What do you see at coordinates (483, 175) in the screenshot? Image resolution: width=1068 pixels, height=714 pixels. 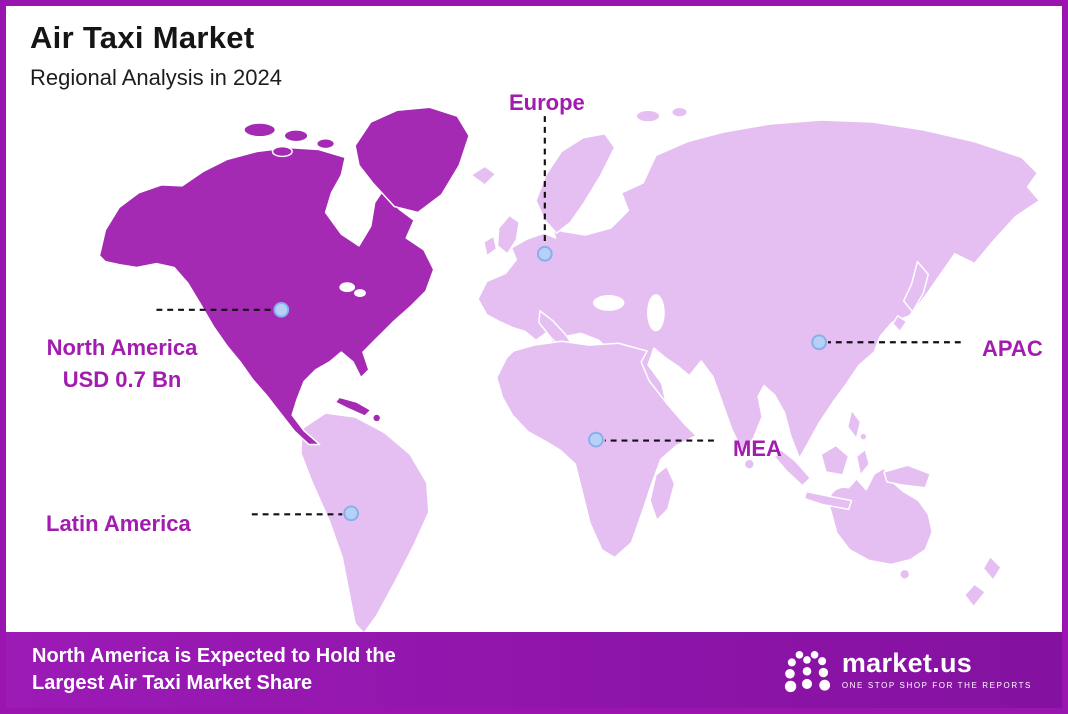 I see `island-iceland` at bounding box center [483, 175].